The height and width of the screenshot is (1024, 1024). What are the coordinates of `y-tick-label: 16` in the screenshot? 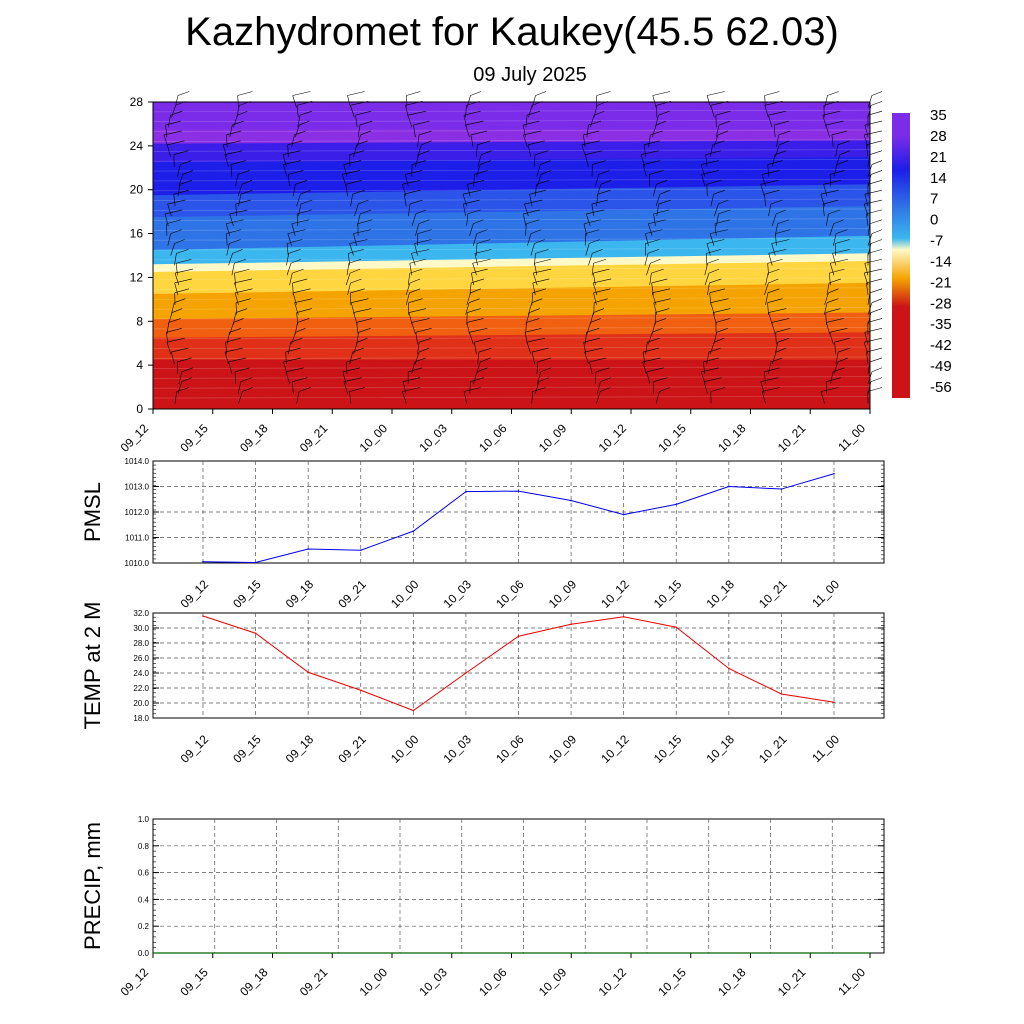 It's located at (137, 234).